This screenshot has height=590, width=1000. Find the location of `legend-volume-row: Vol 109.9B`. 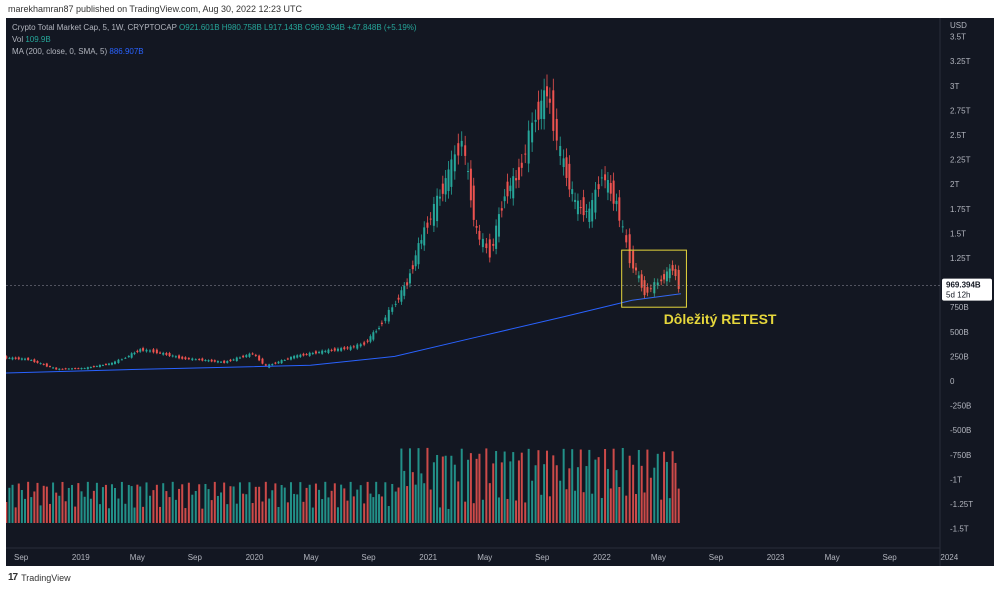

legend-volume-row: Vol 109.9B is located at coordinates (214, 40).